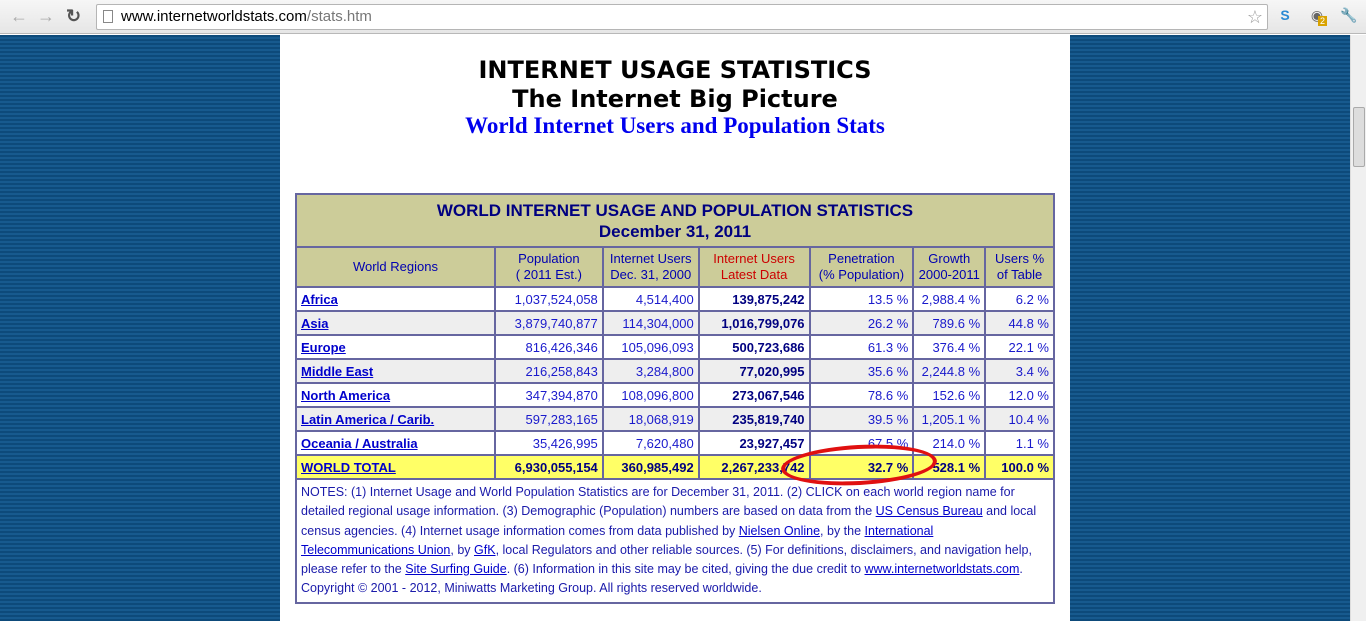 Image resolution: width=1366 pixels, height=621 pixels. What do you see at coordinates (949, 419) in the screenshot?
I see `table-cell: 1,205.1 %` at bounding box center [949, 419].